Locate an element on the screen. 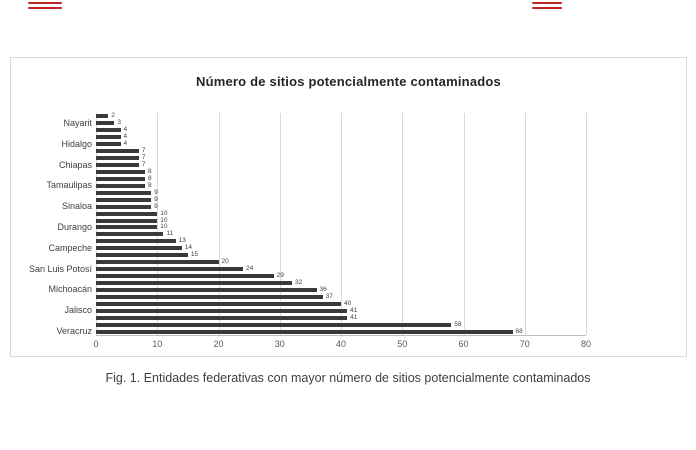 Image resolution: width=696 pixels, height=450 pixels. bar-value-label: 14 is located at coordinates (188, 248).